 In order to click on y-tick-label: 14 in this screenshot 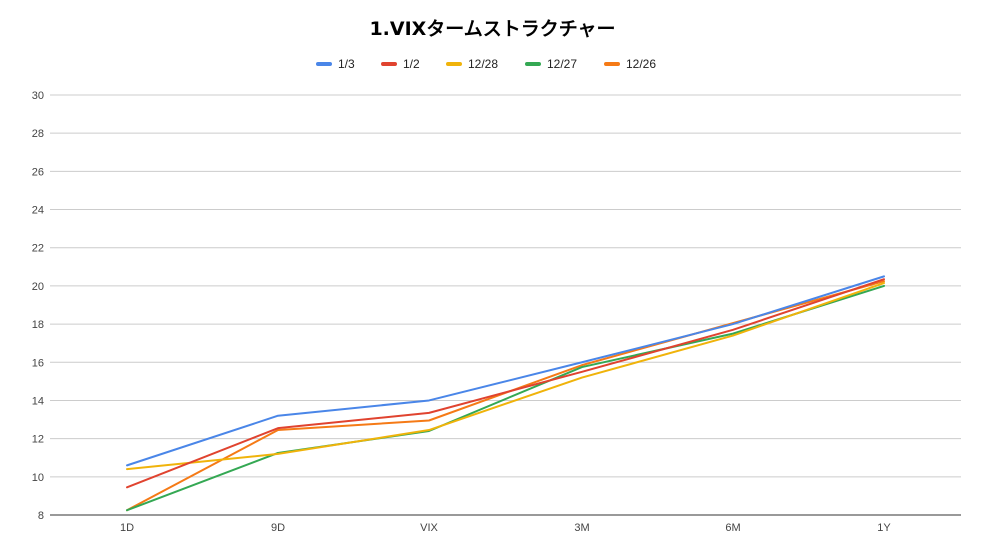, I will do `click(38, 401)`.